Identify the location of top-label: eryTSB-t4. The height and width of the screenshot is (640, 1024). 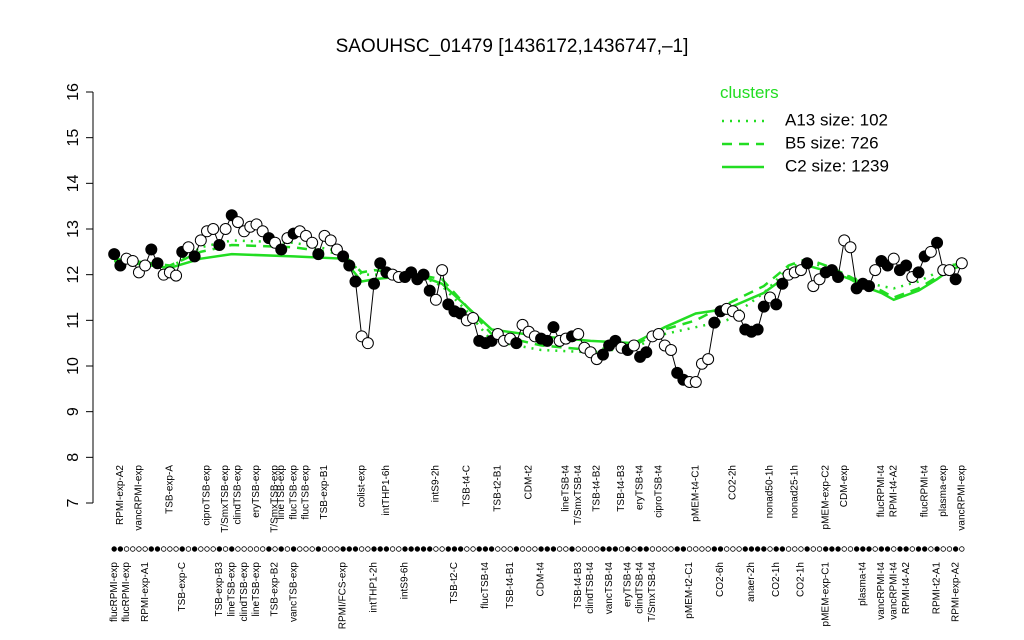
(640, 487).